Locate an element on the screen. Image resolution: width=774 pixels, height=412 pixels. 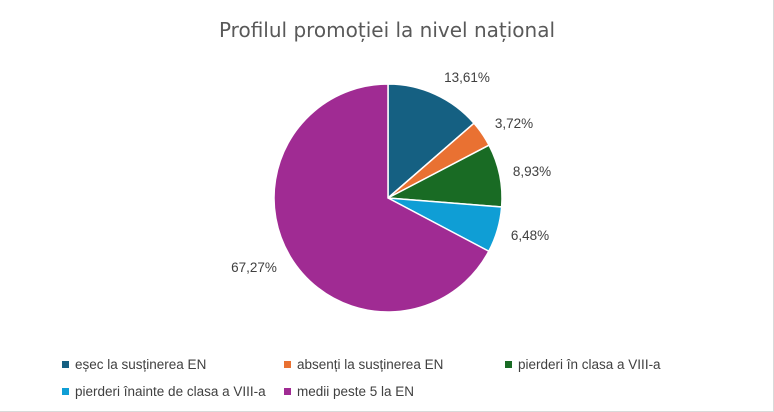
legend-label-pierderi-viii: pierderi în clasa a VIII-a is located at coordinates (589, 364).